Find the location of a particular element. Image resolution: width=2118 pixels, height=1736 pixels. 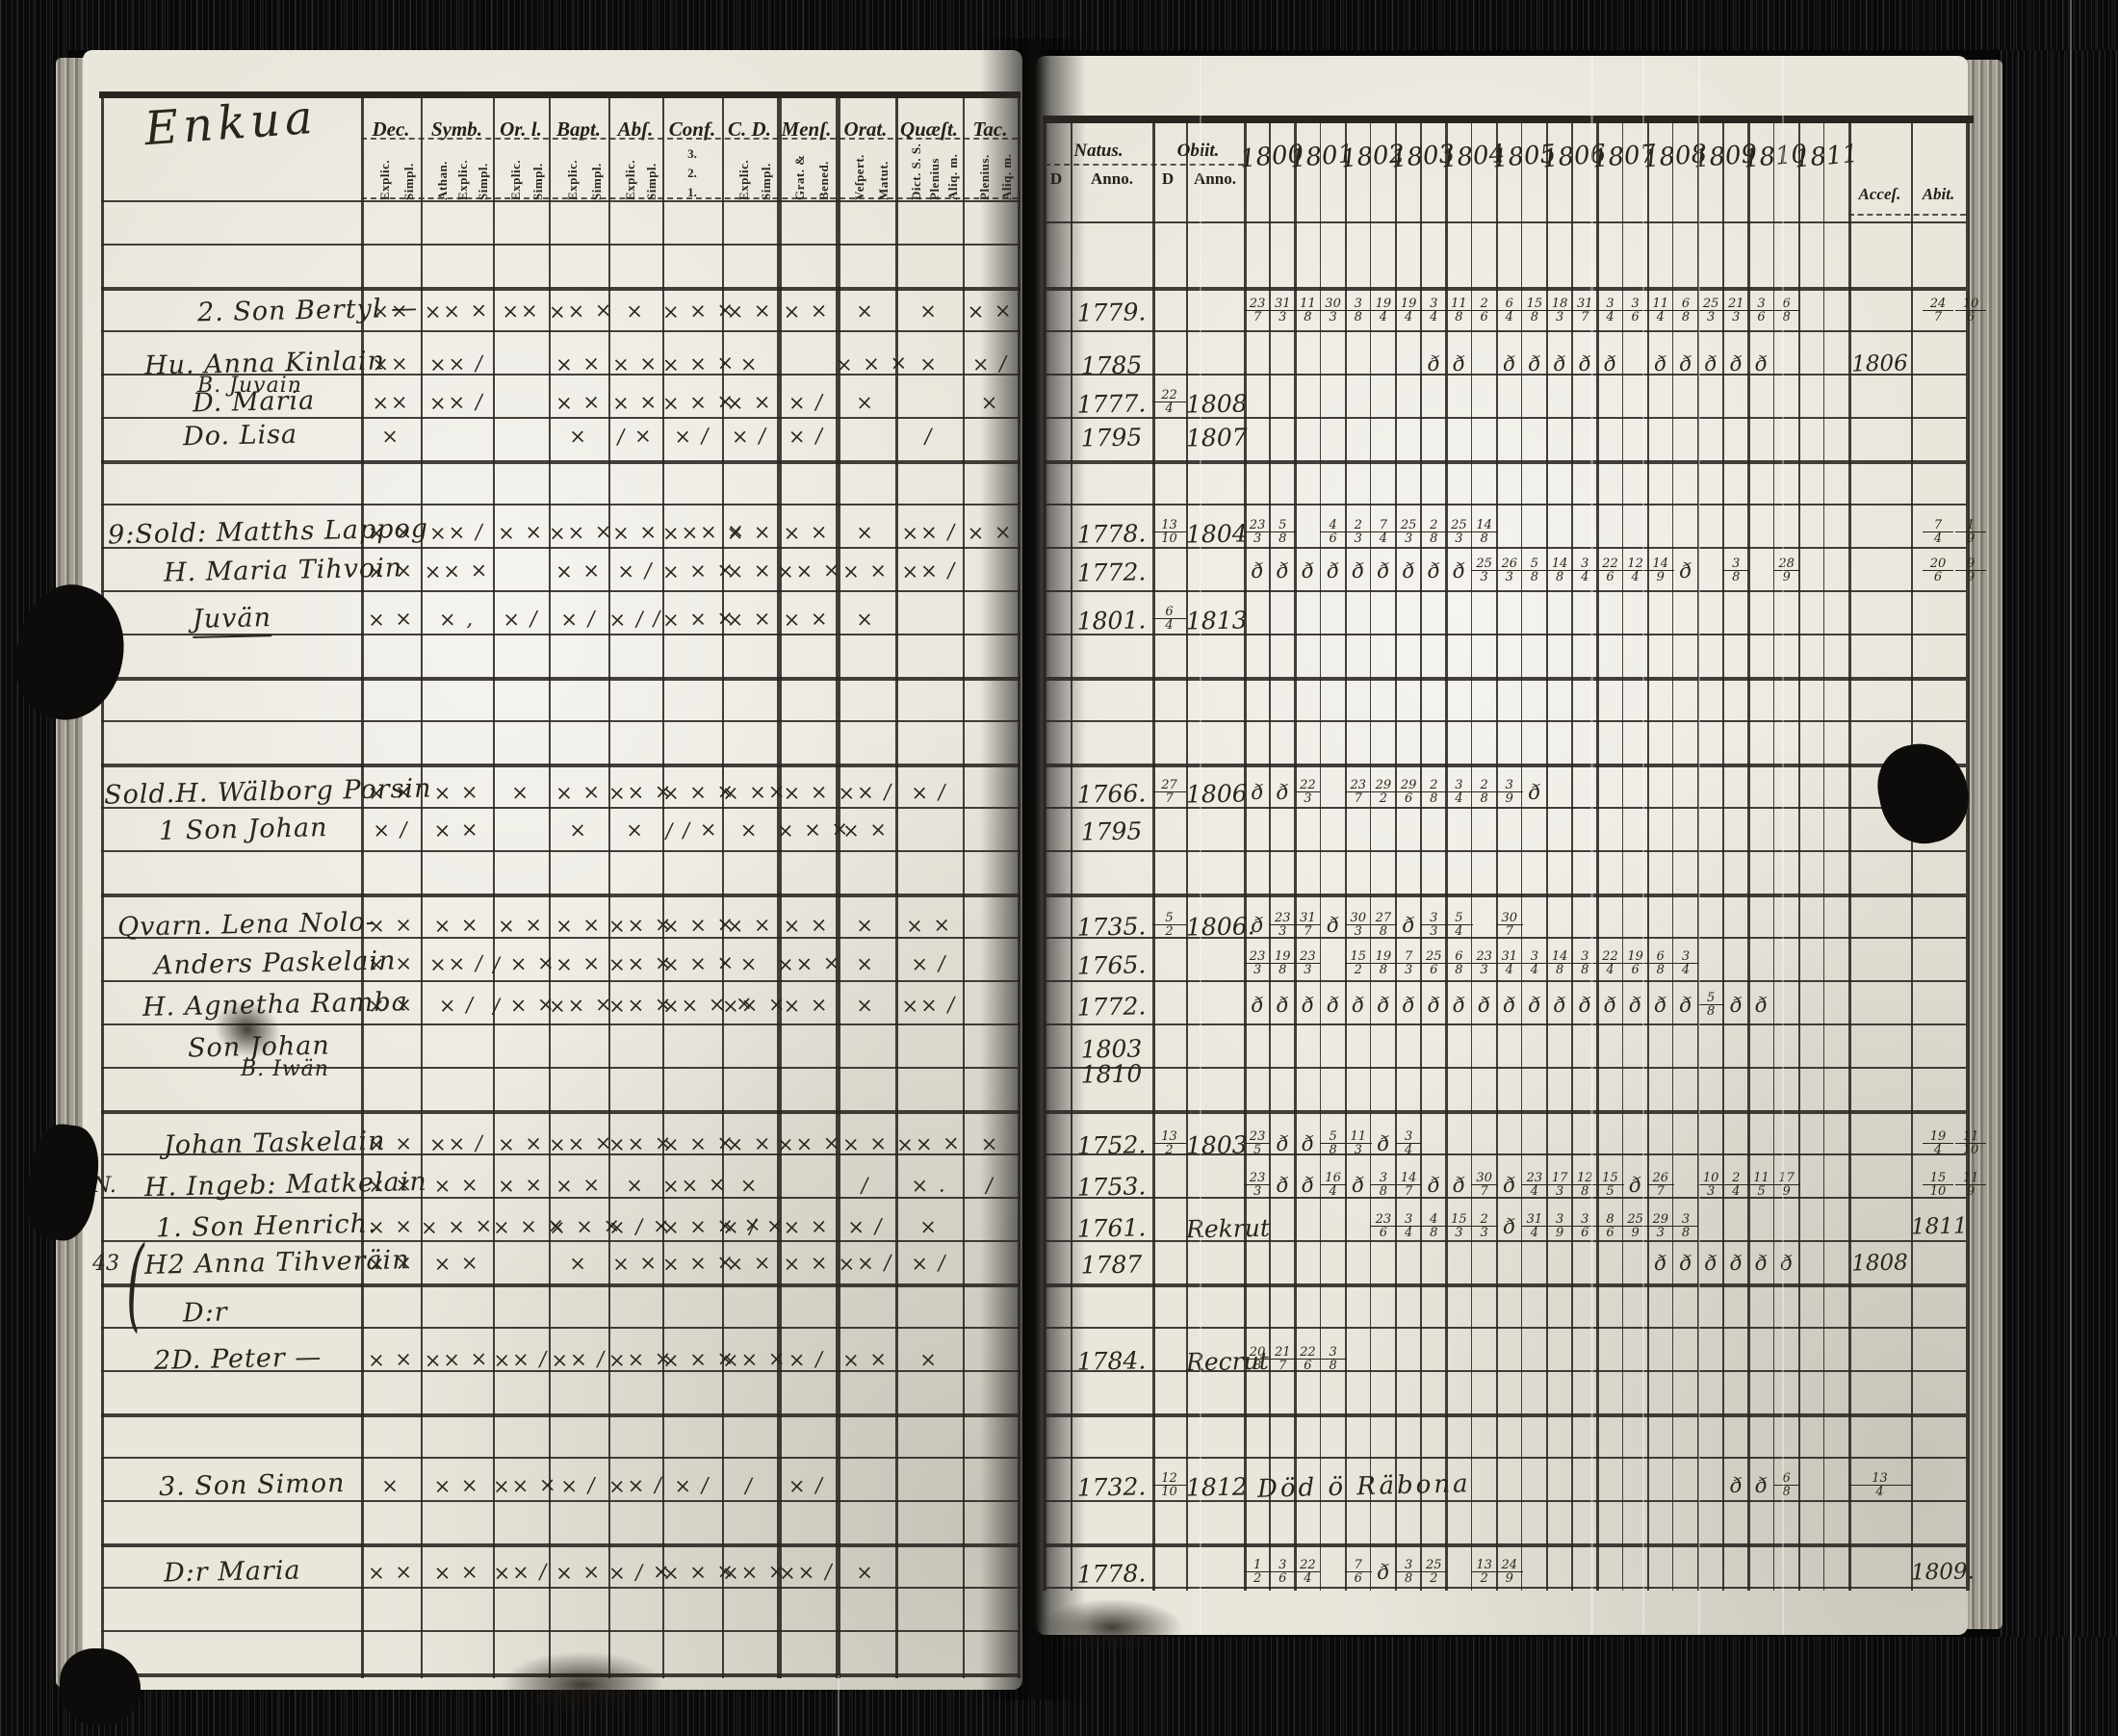

column-header-label: Conf. is located at coordinates (692, 129).